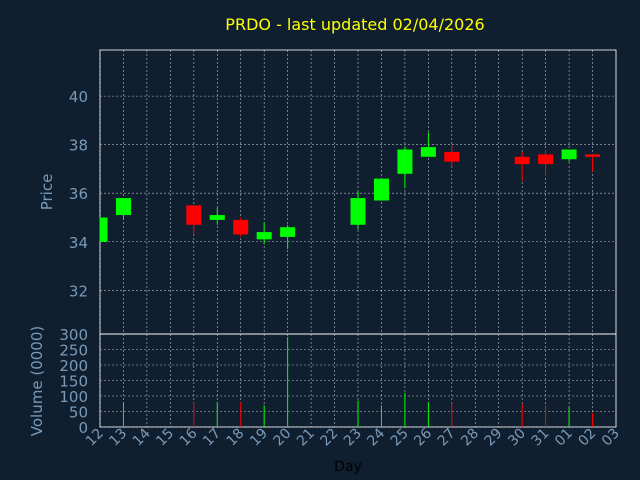 This screenshot has width=640, height=480. I want to click on chart-title: PRDO - last updated 02/04/2026, so click(354, 24).